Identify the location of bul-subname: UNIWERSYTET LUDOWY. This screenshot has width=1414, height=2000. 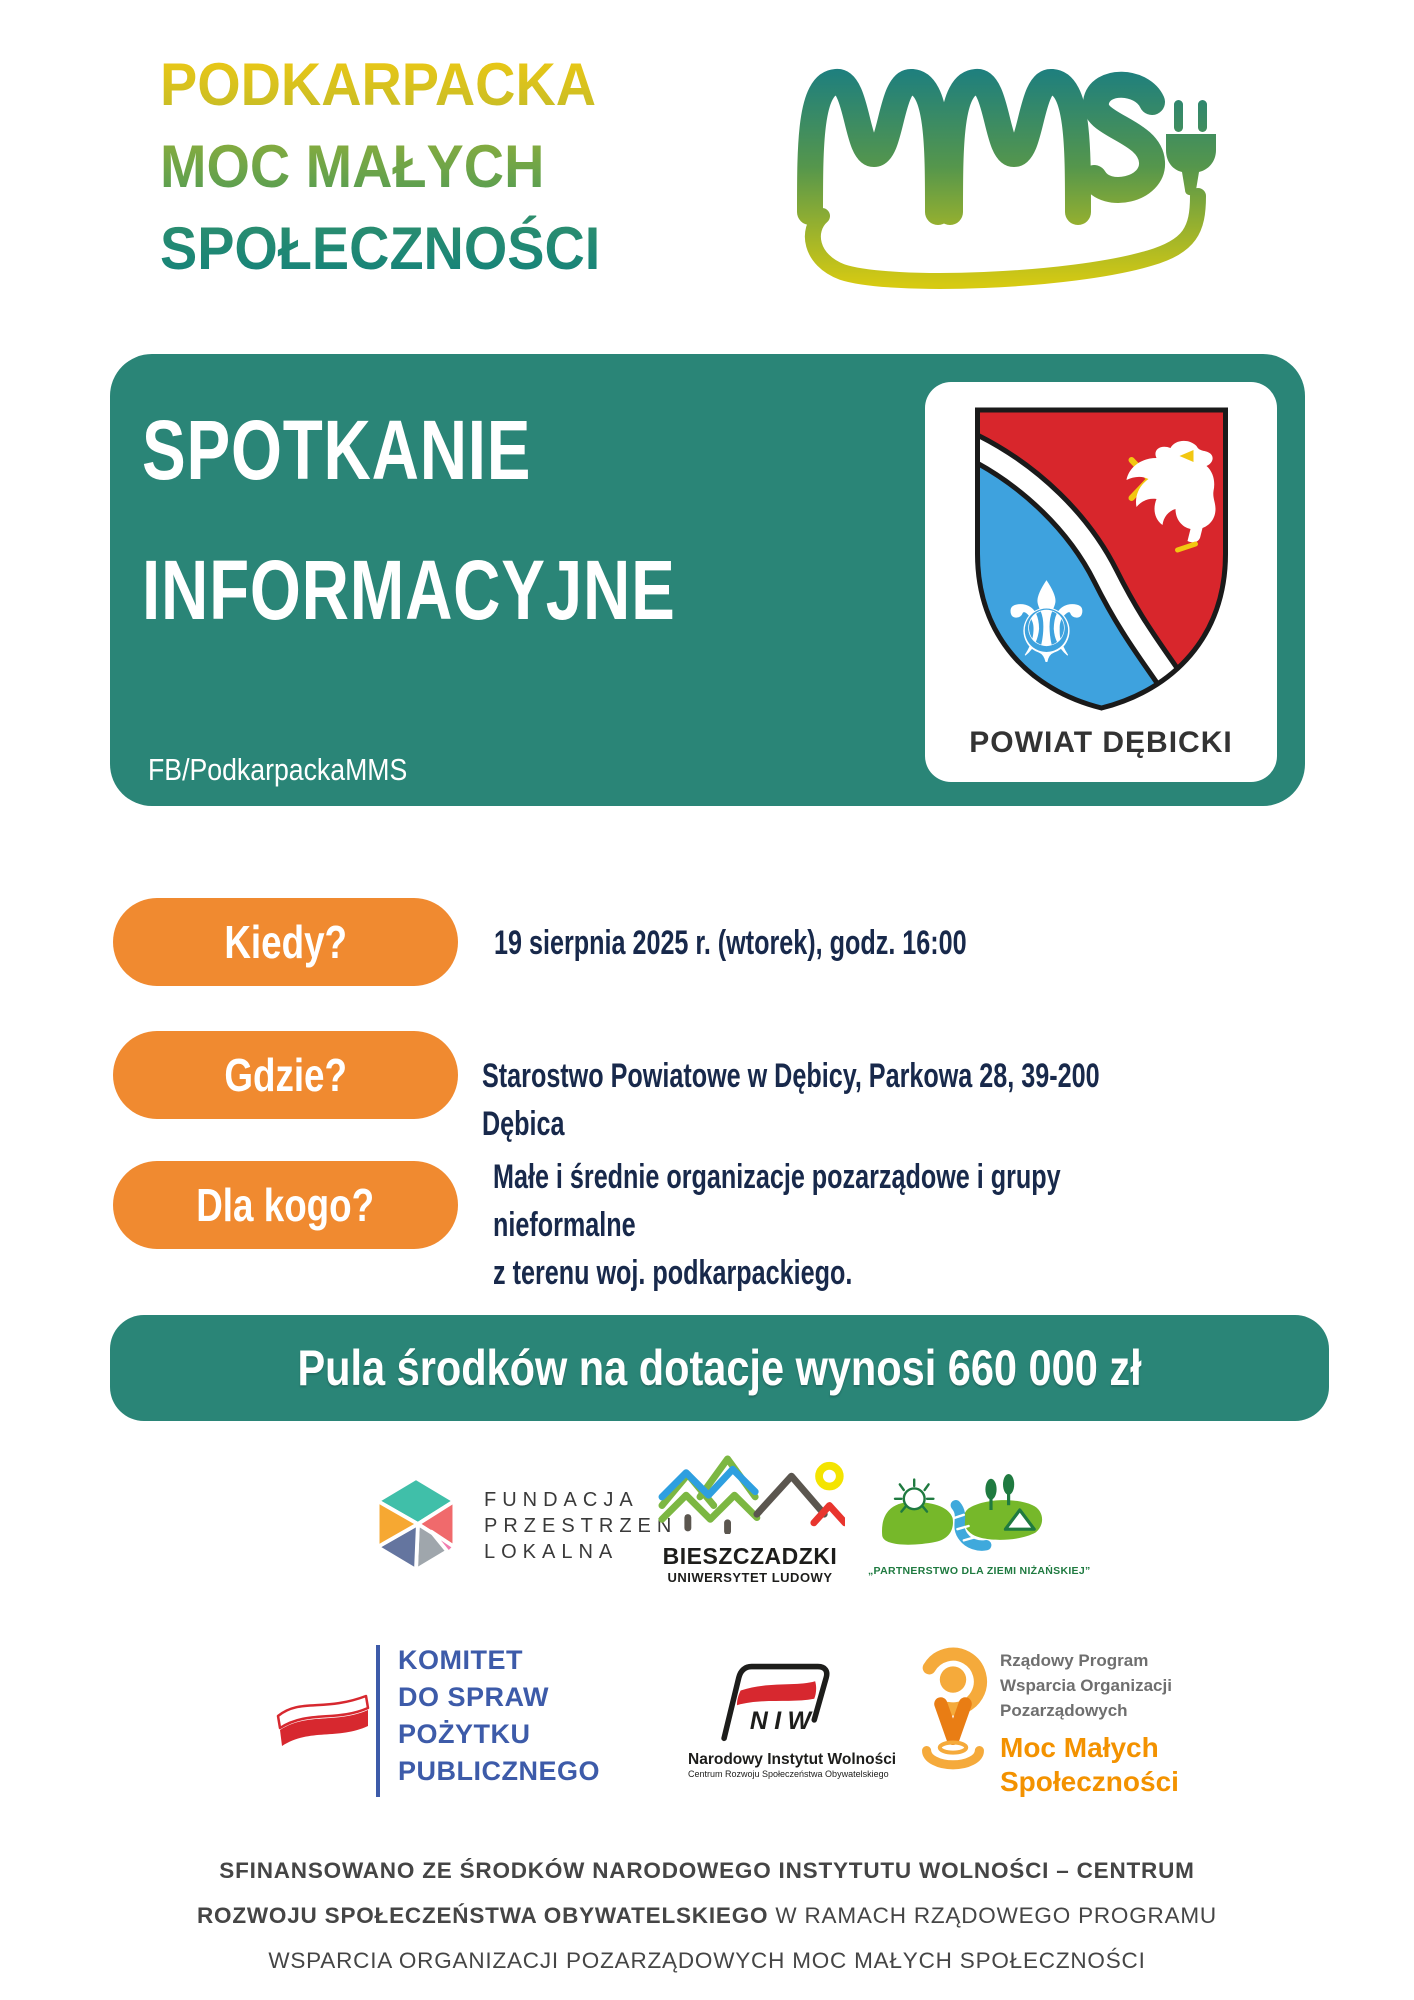
(750, 1577).